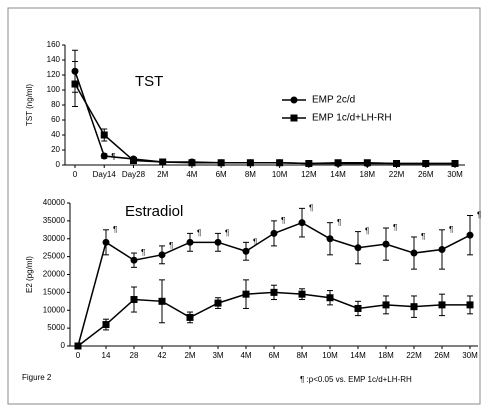  I want to click on x-tick-label: 3M, so click(217, 355).